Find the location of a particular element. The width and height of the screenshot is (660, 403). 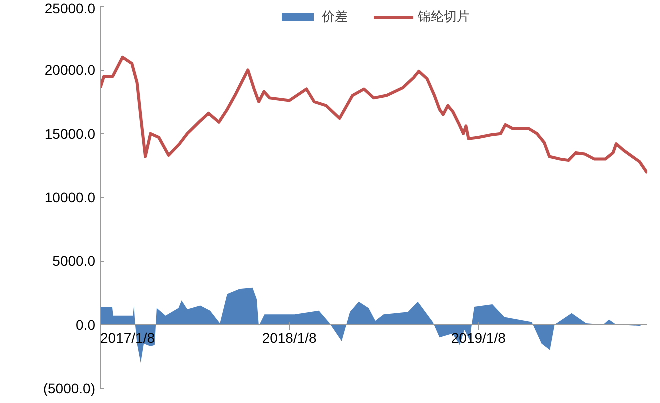

y-tick-label: 15000.0 is located at coordinates (70, 134).